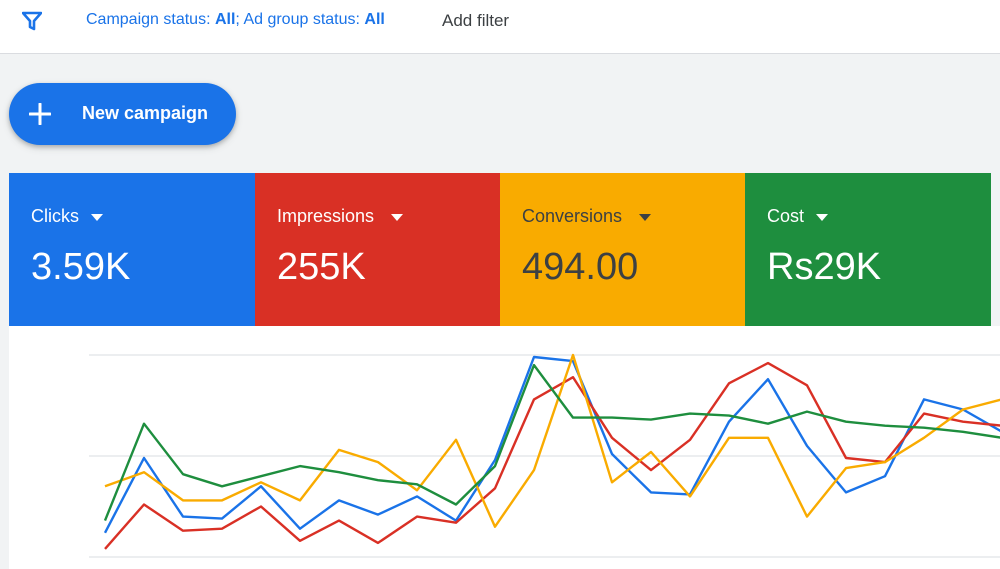  What do you see at coordinates (32, 21) in the screenshot?
I see `filter-funnel-icon` at bounding box center [32, 21].